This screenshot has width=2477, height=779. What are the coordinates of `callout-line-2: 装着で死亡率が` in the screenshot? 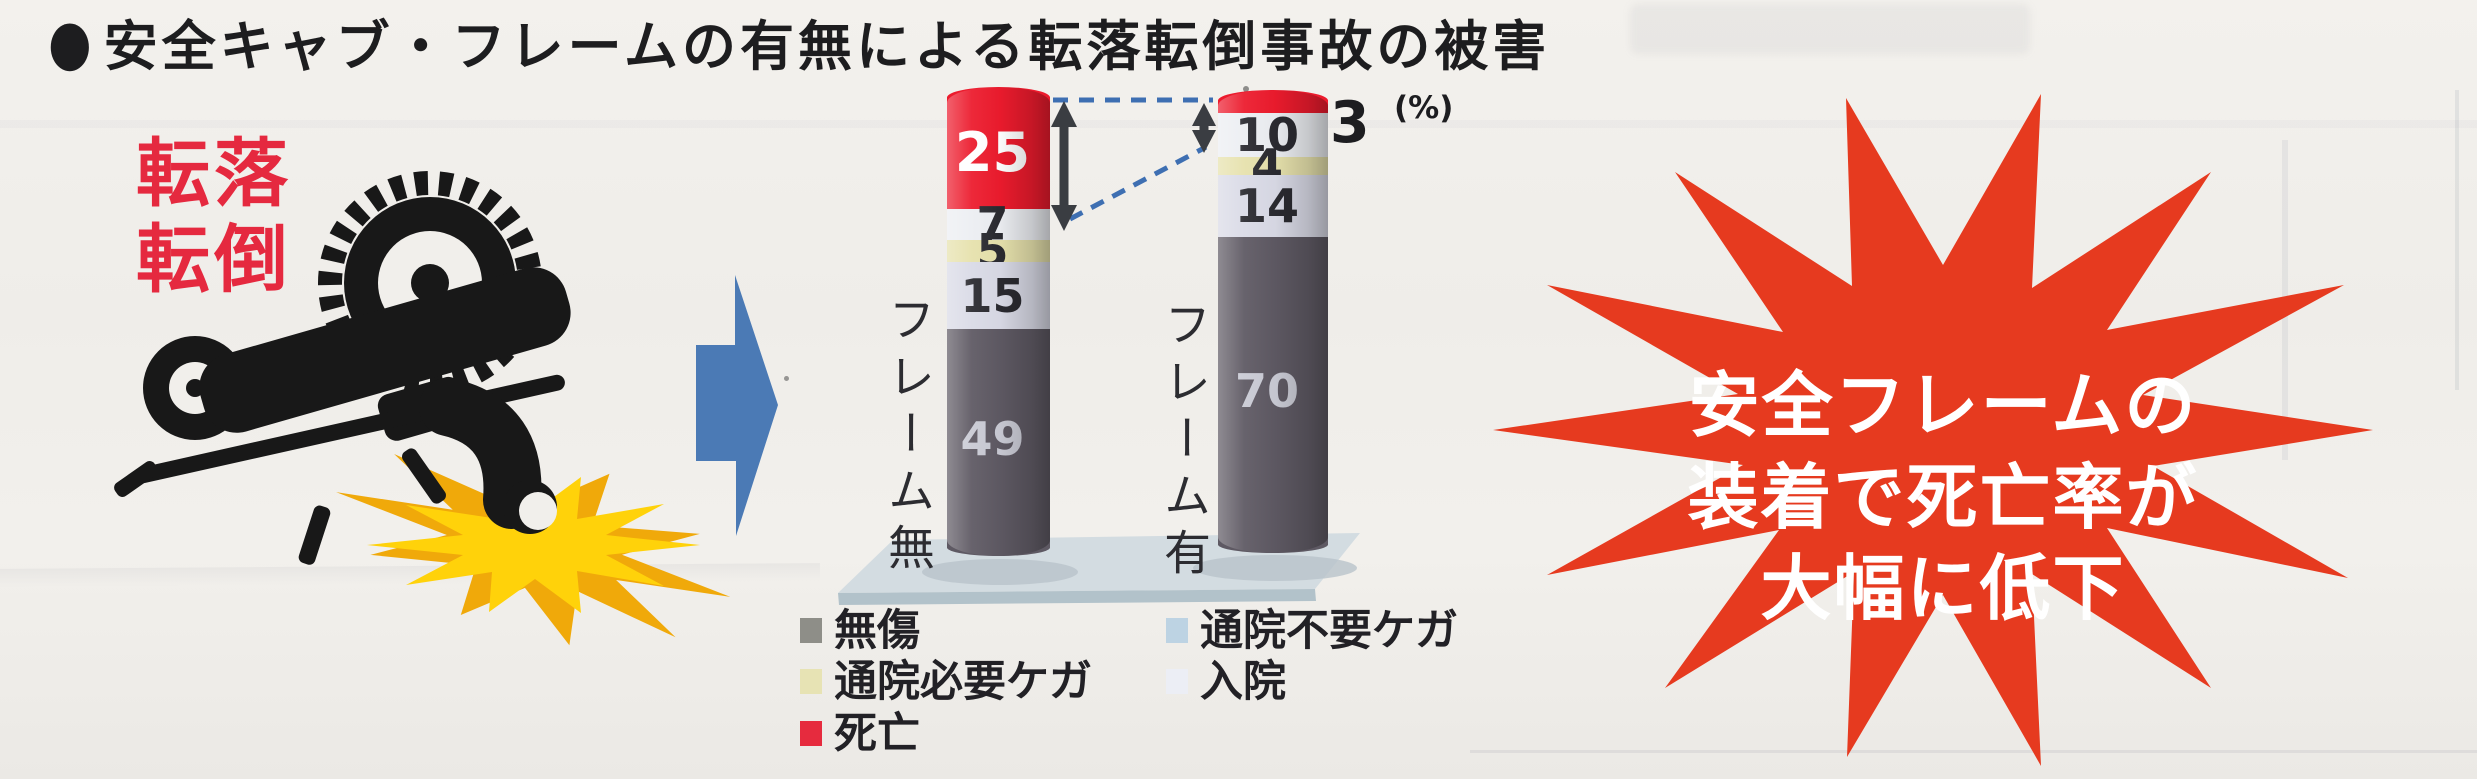 It's located at (1943, 497).